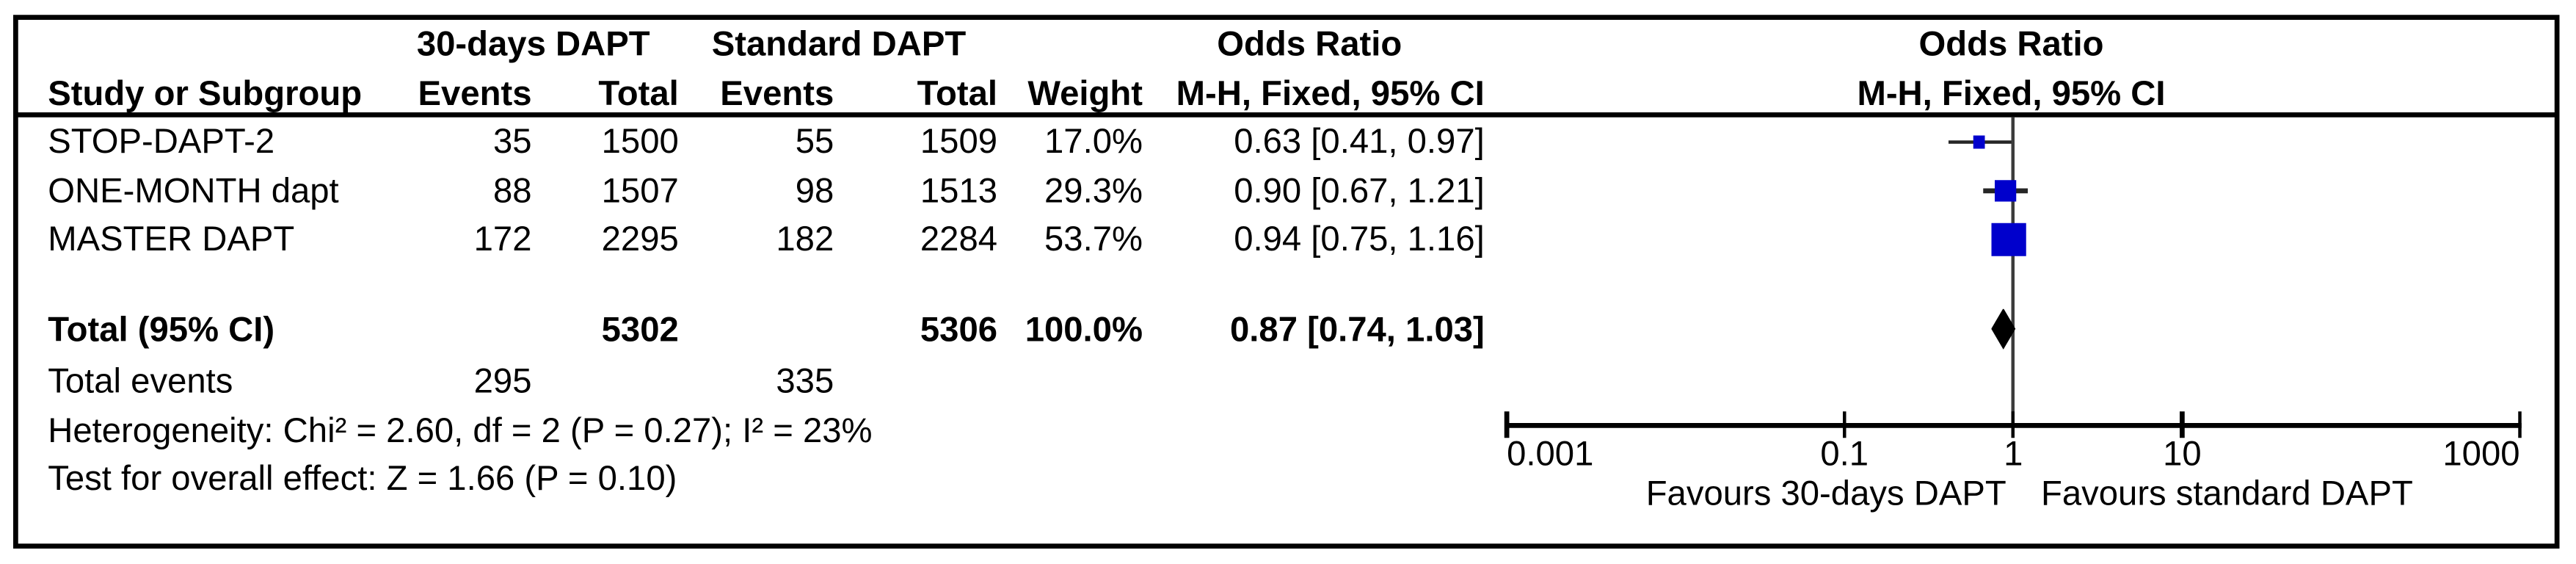  I want to click on events1-col-header: Events, so click(475, 94).